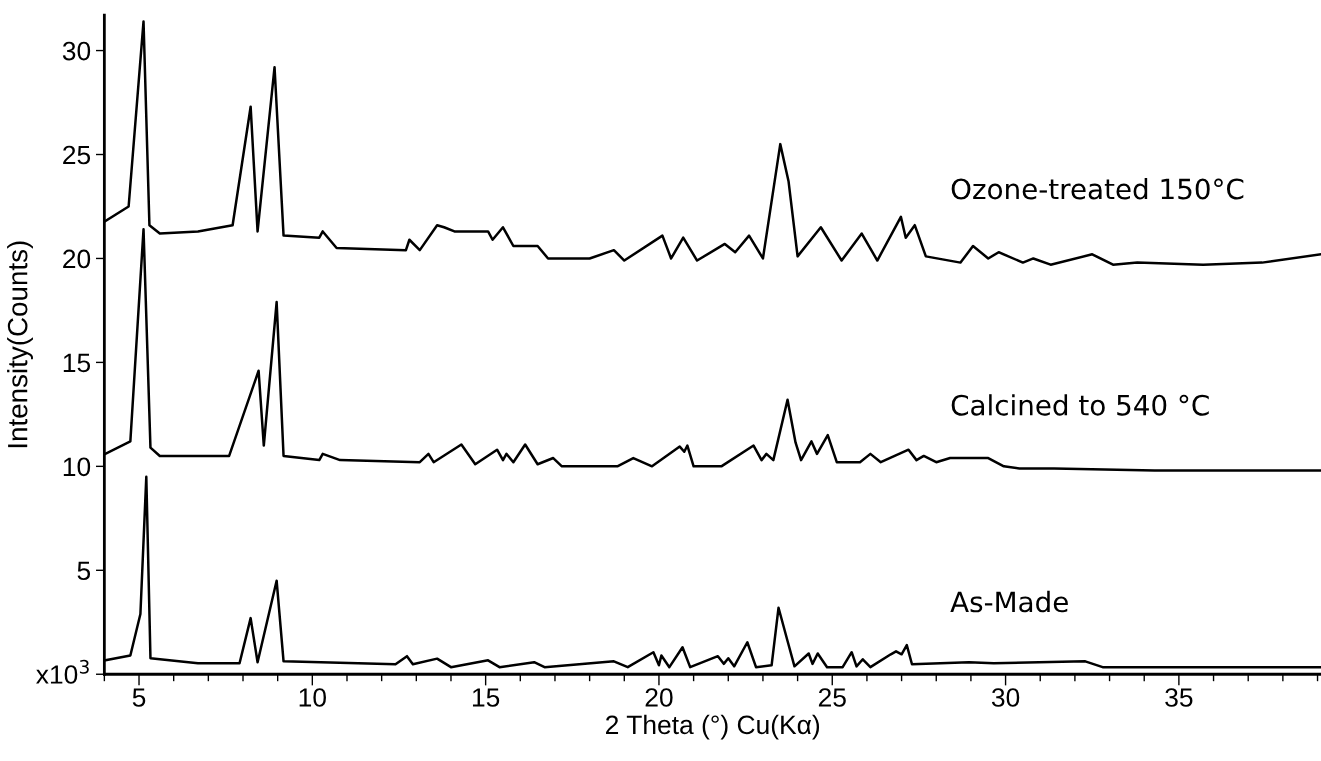 This screenshot has height=761, width=1321. Describe the element at coordinates (1009, 601) in the screenshot. I see `series-label: As-Made` at that location.